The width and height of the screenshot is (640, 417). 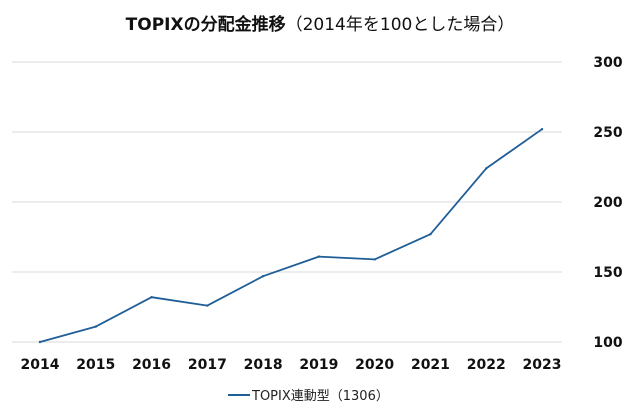 I want to click on x-tick-label: 2017, so click(x=207, y=365).